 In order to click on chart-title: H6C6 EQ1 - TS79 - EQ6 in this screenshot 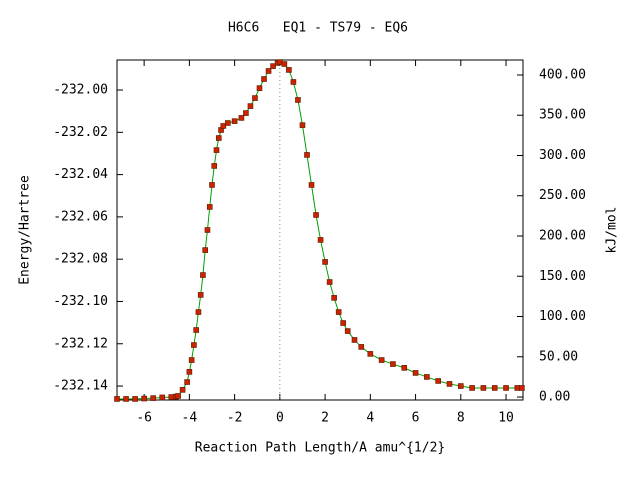, I will do `click(318, 28)`.